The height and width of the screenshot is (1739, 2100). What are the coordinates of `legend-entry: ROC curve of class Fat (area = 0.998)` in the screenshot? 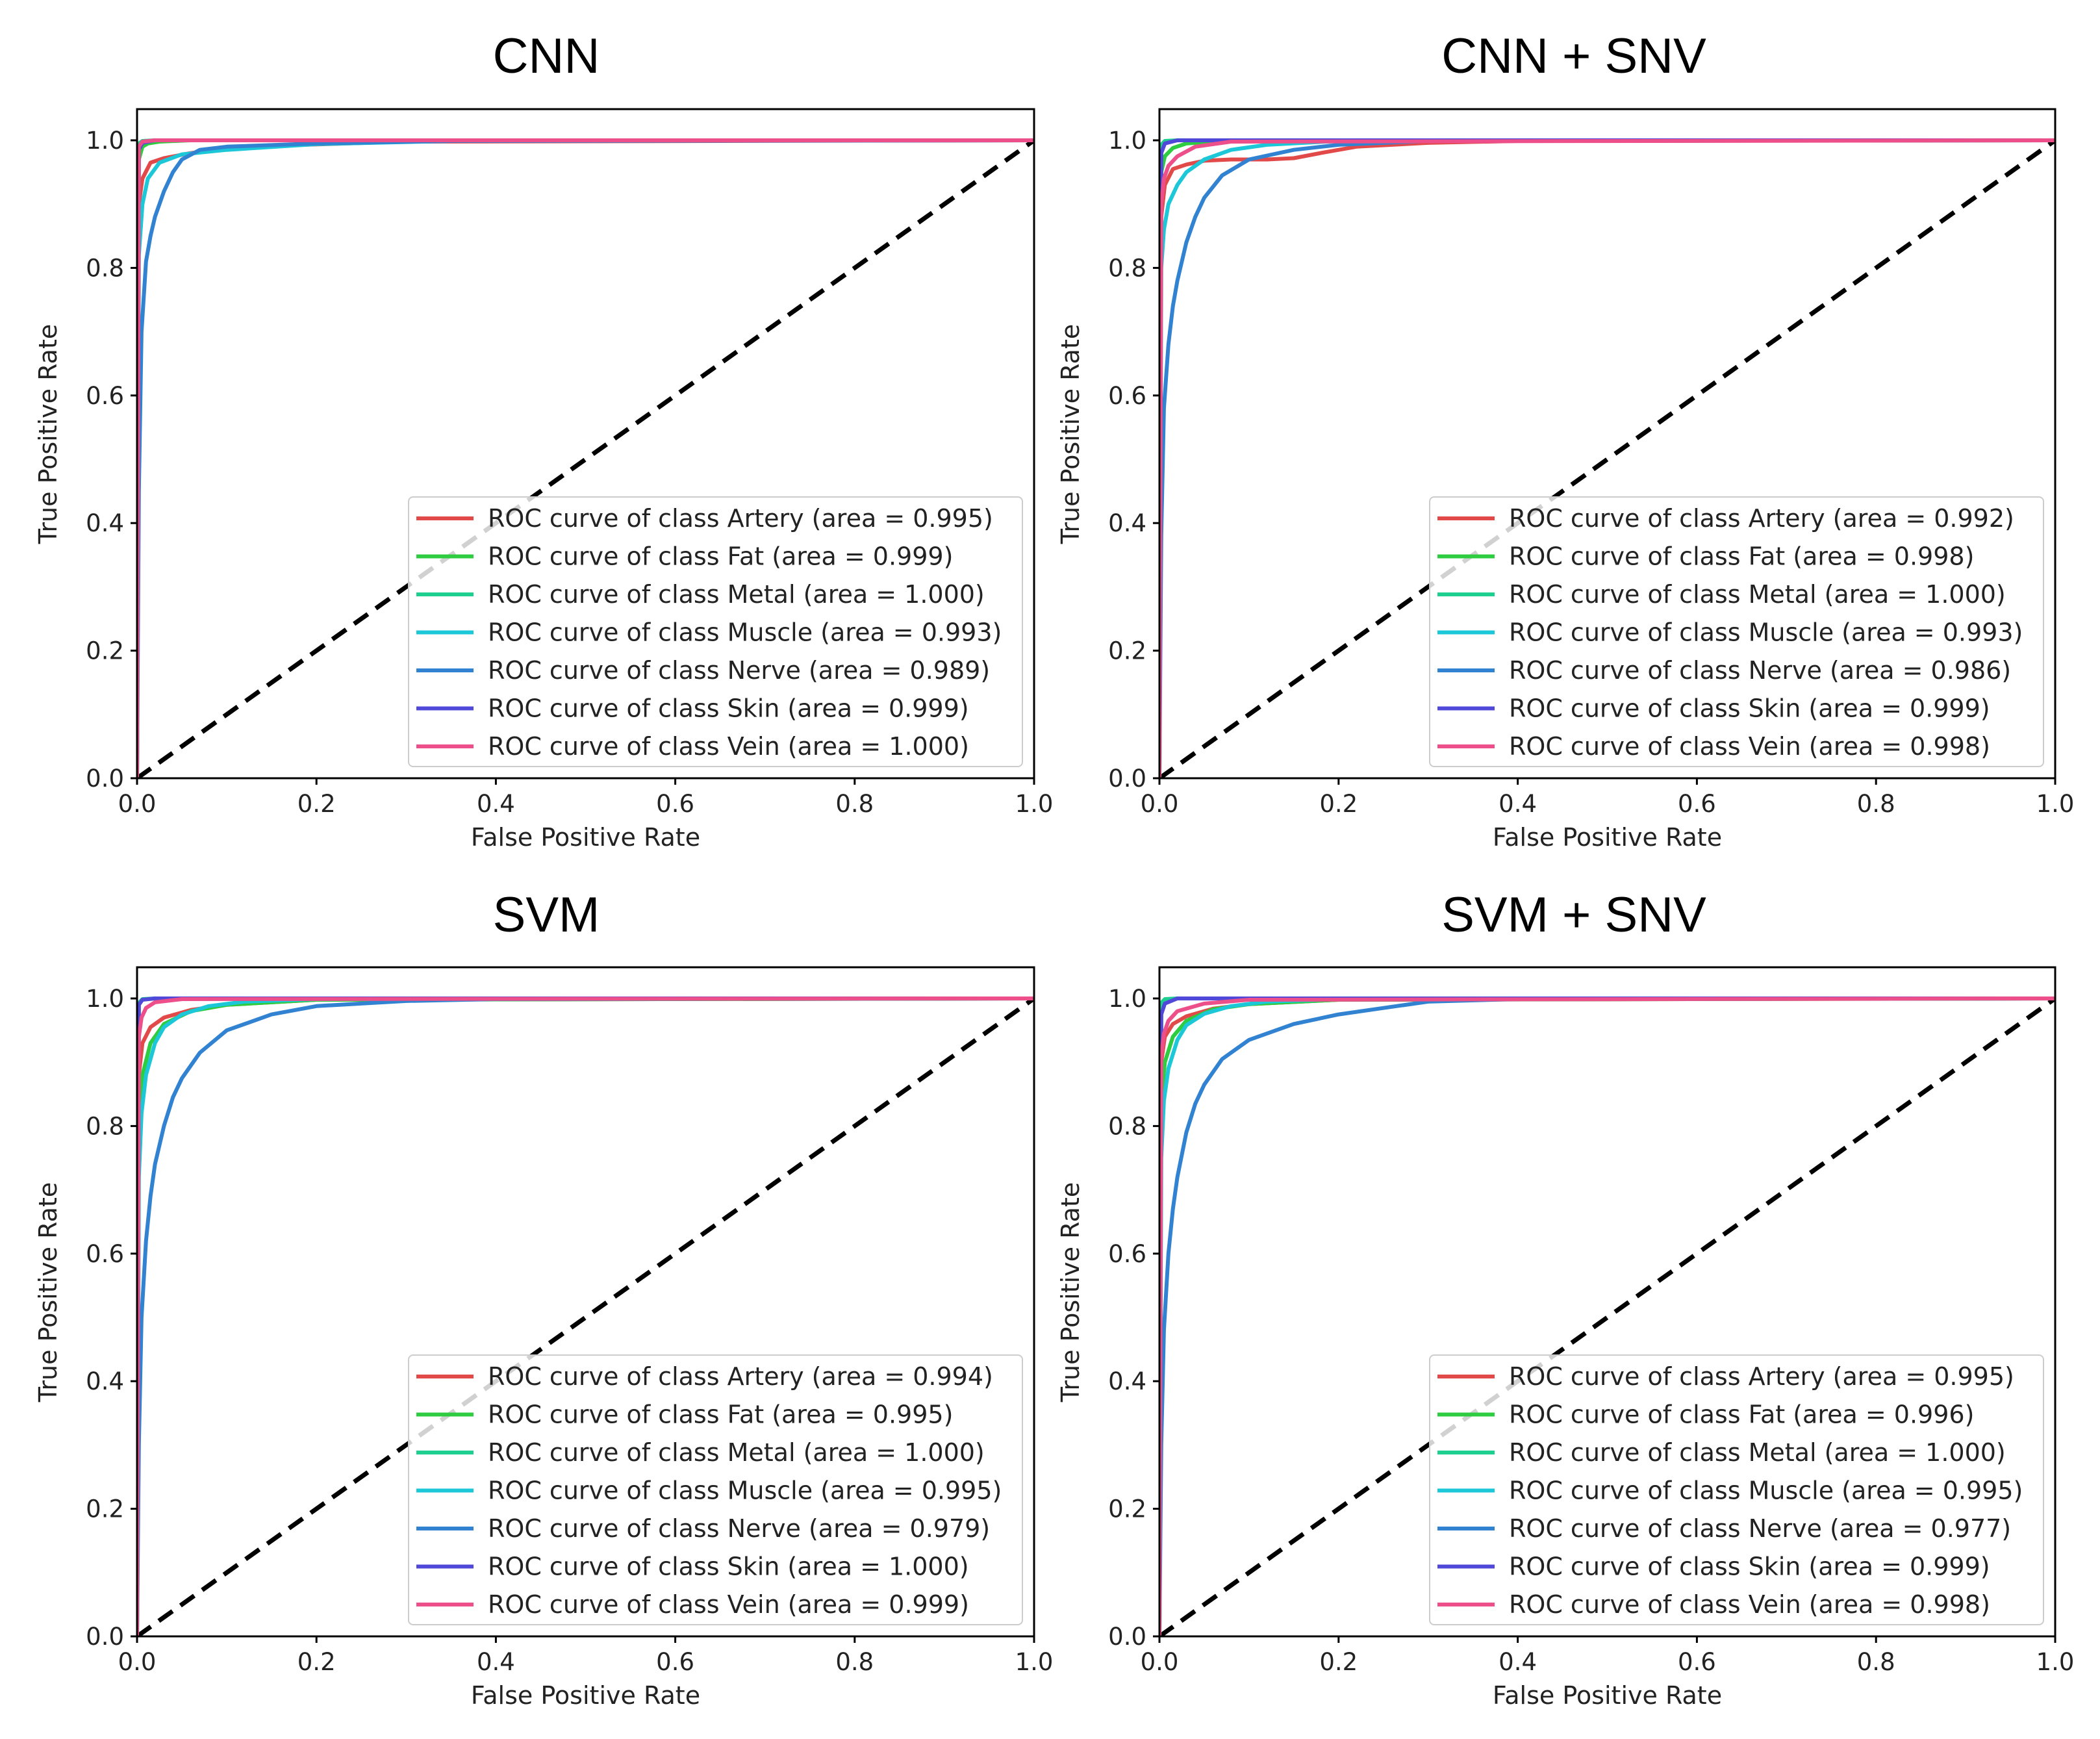 It's located at (1741, 556).